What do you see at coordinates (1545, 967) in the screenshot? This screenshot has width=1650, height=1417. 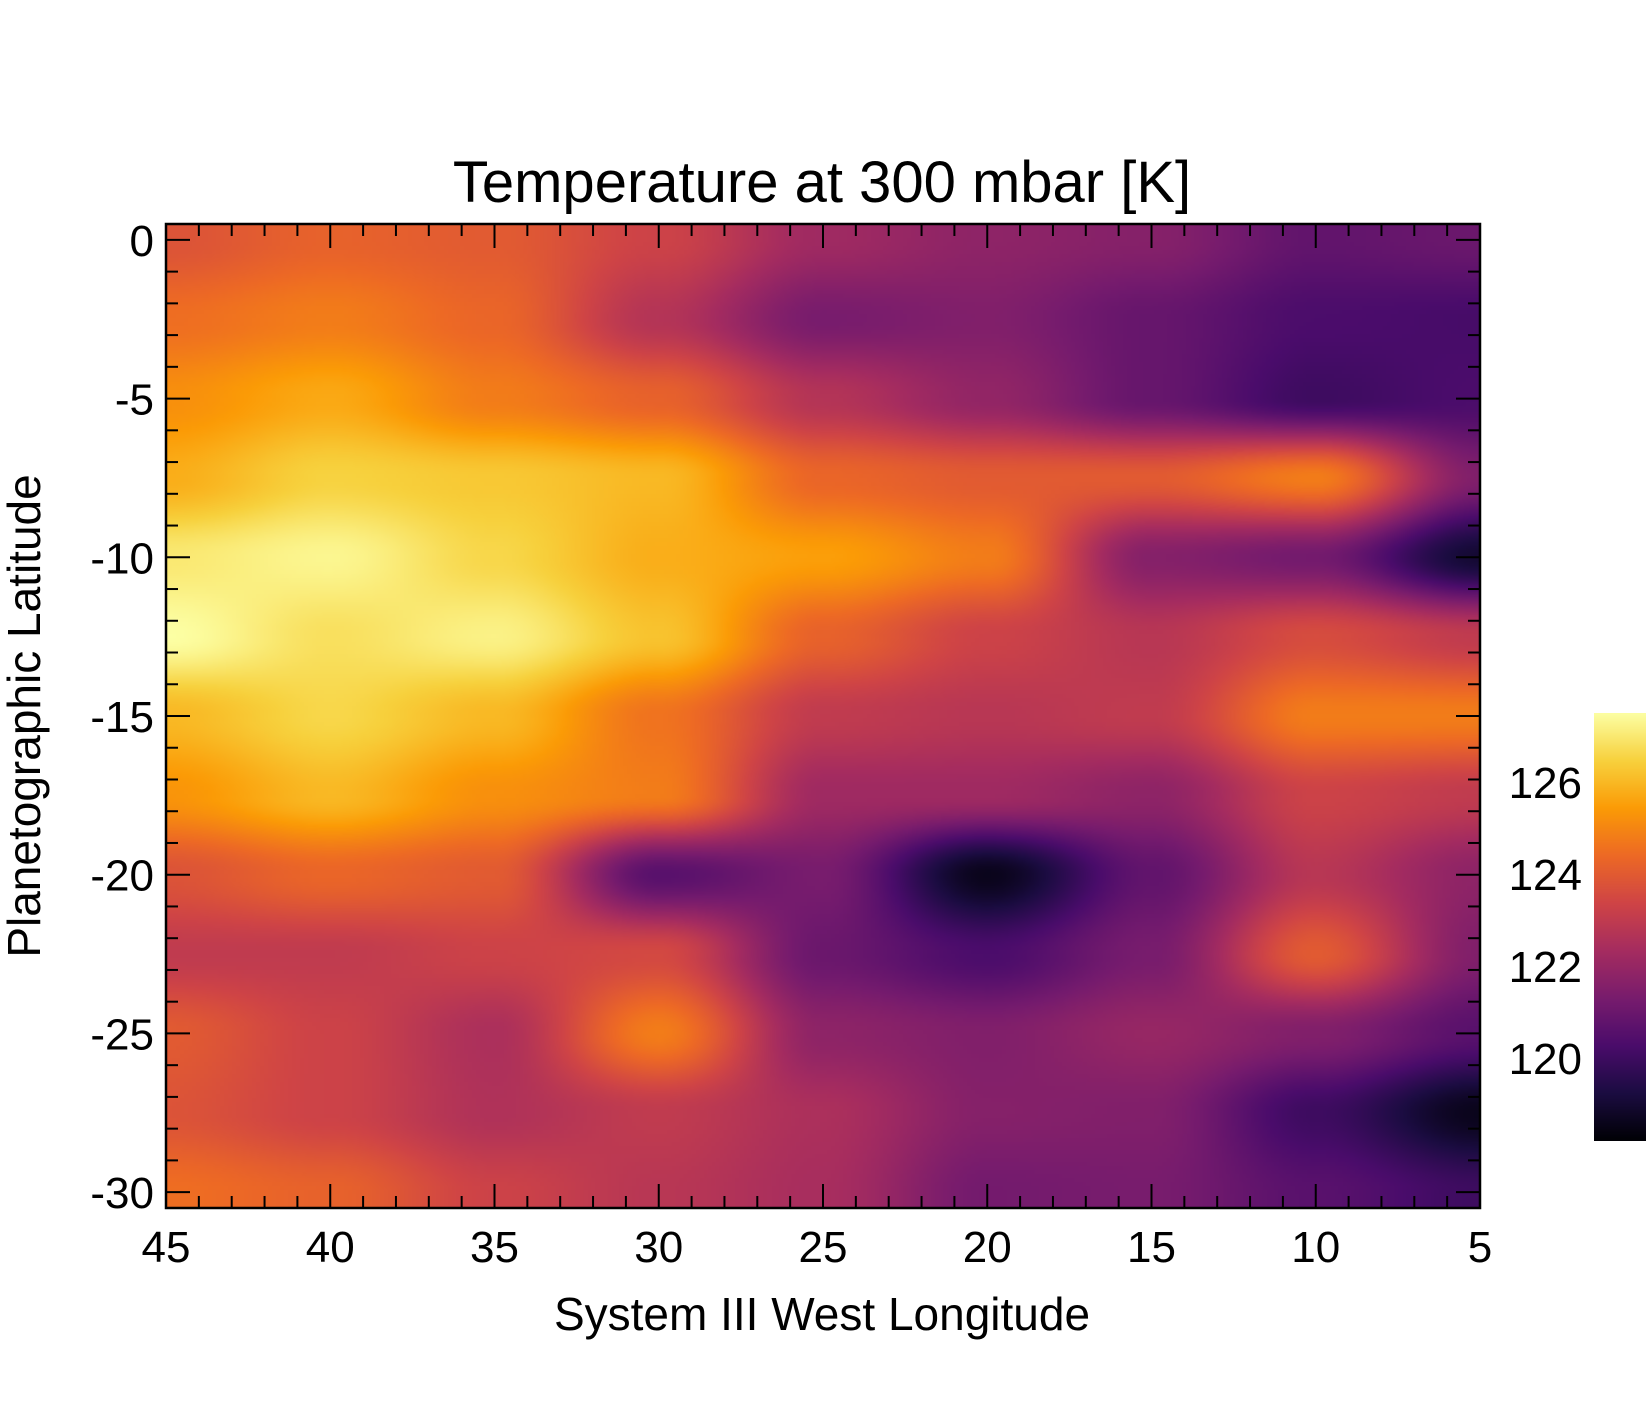 I see `colorbar-tick-label: 122` at bounding box center [1545, 967].